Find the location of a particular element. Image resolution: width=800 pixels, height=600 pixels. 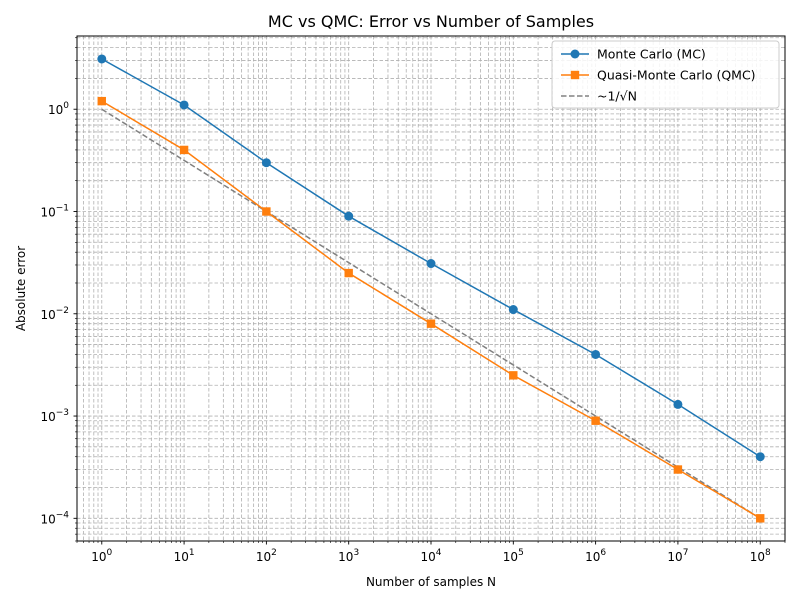

x-tick-label: 10⁶ is located at coordinates (595, 556).